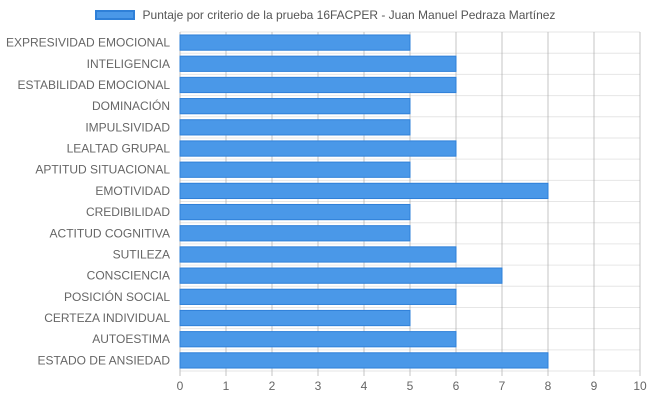  What do you see at coordinates (114, 15) in the screenshot?
I see `legend-swatch` at bounding box center [114, 15].